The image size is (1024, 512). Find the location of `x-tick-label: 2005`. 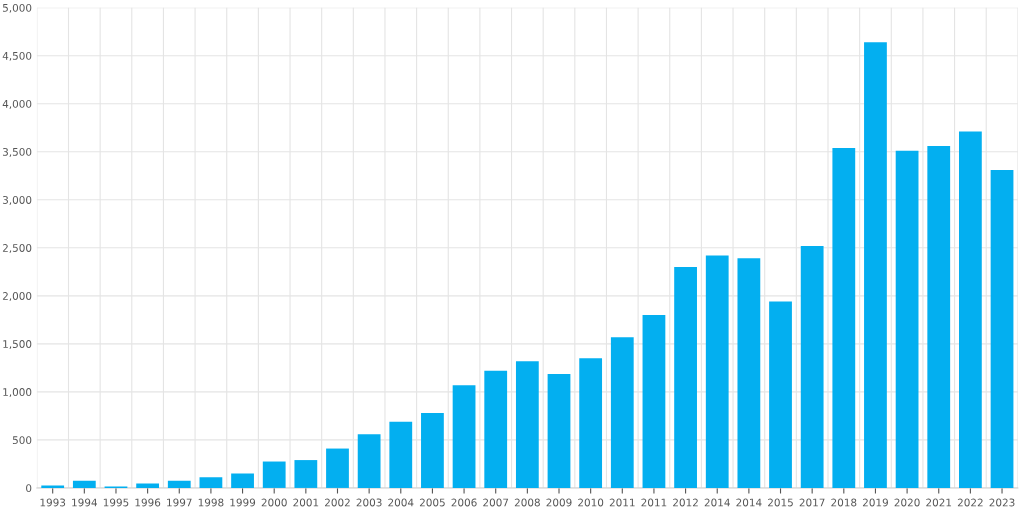

x-tick-label: 2005 is located at coordinates (432, 502).